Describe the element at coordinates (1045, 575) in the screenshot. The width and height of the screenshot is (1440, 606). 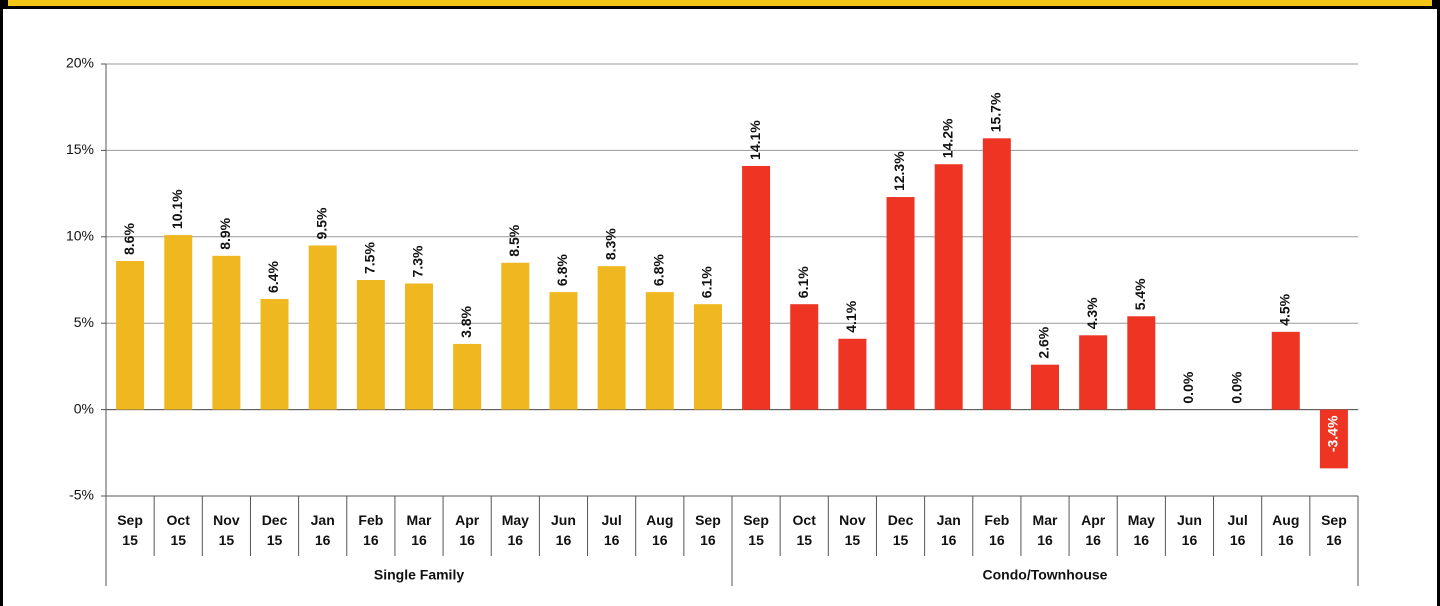
I see `group-label: Condo/Townhouse` at that location.